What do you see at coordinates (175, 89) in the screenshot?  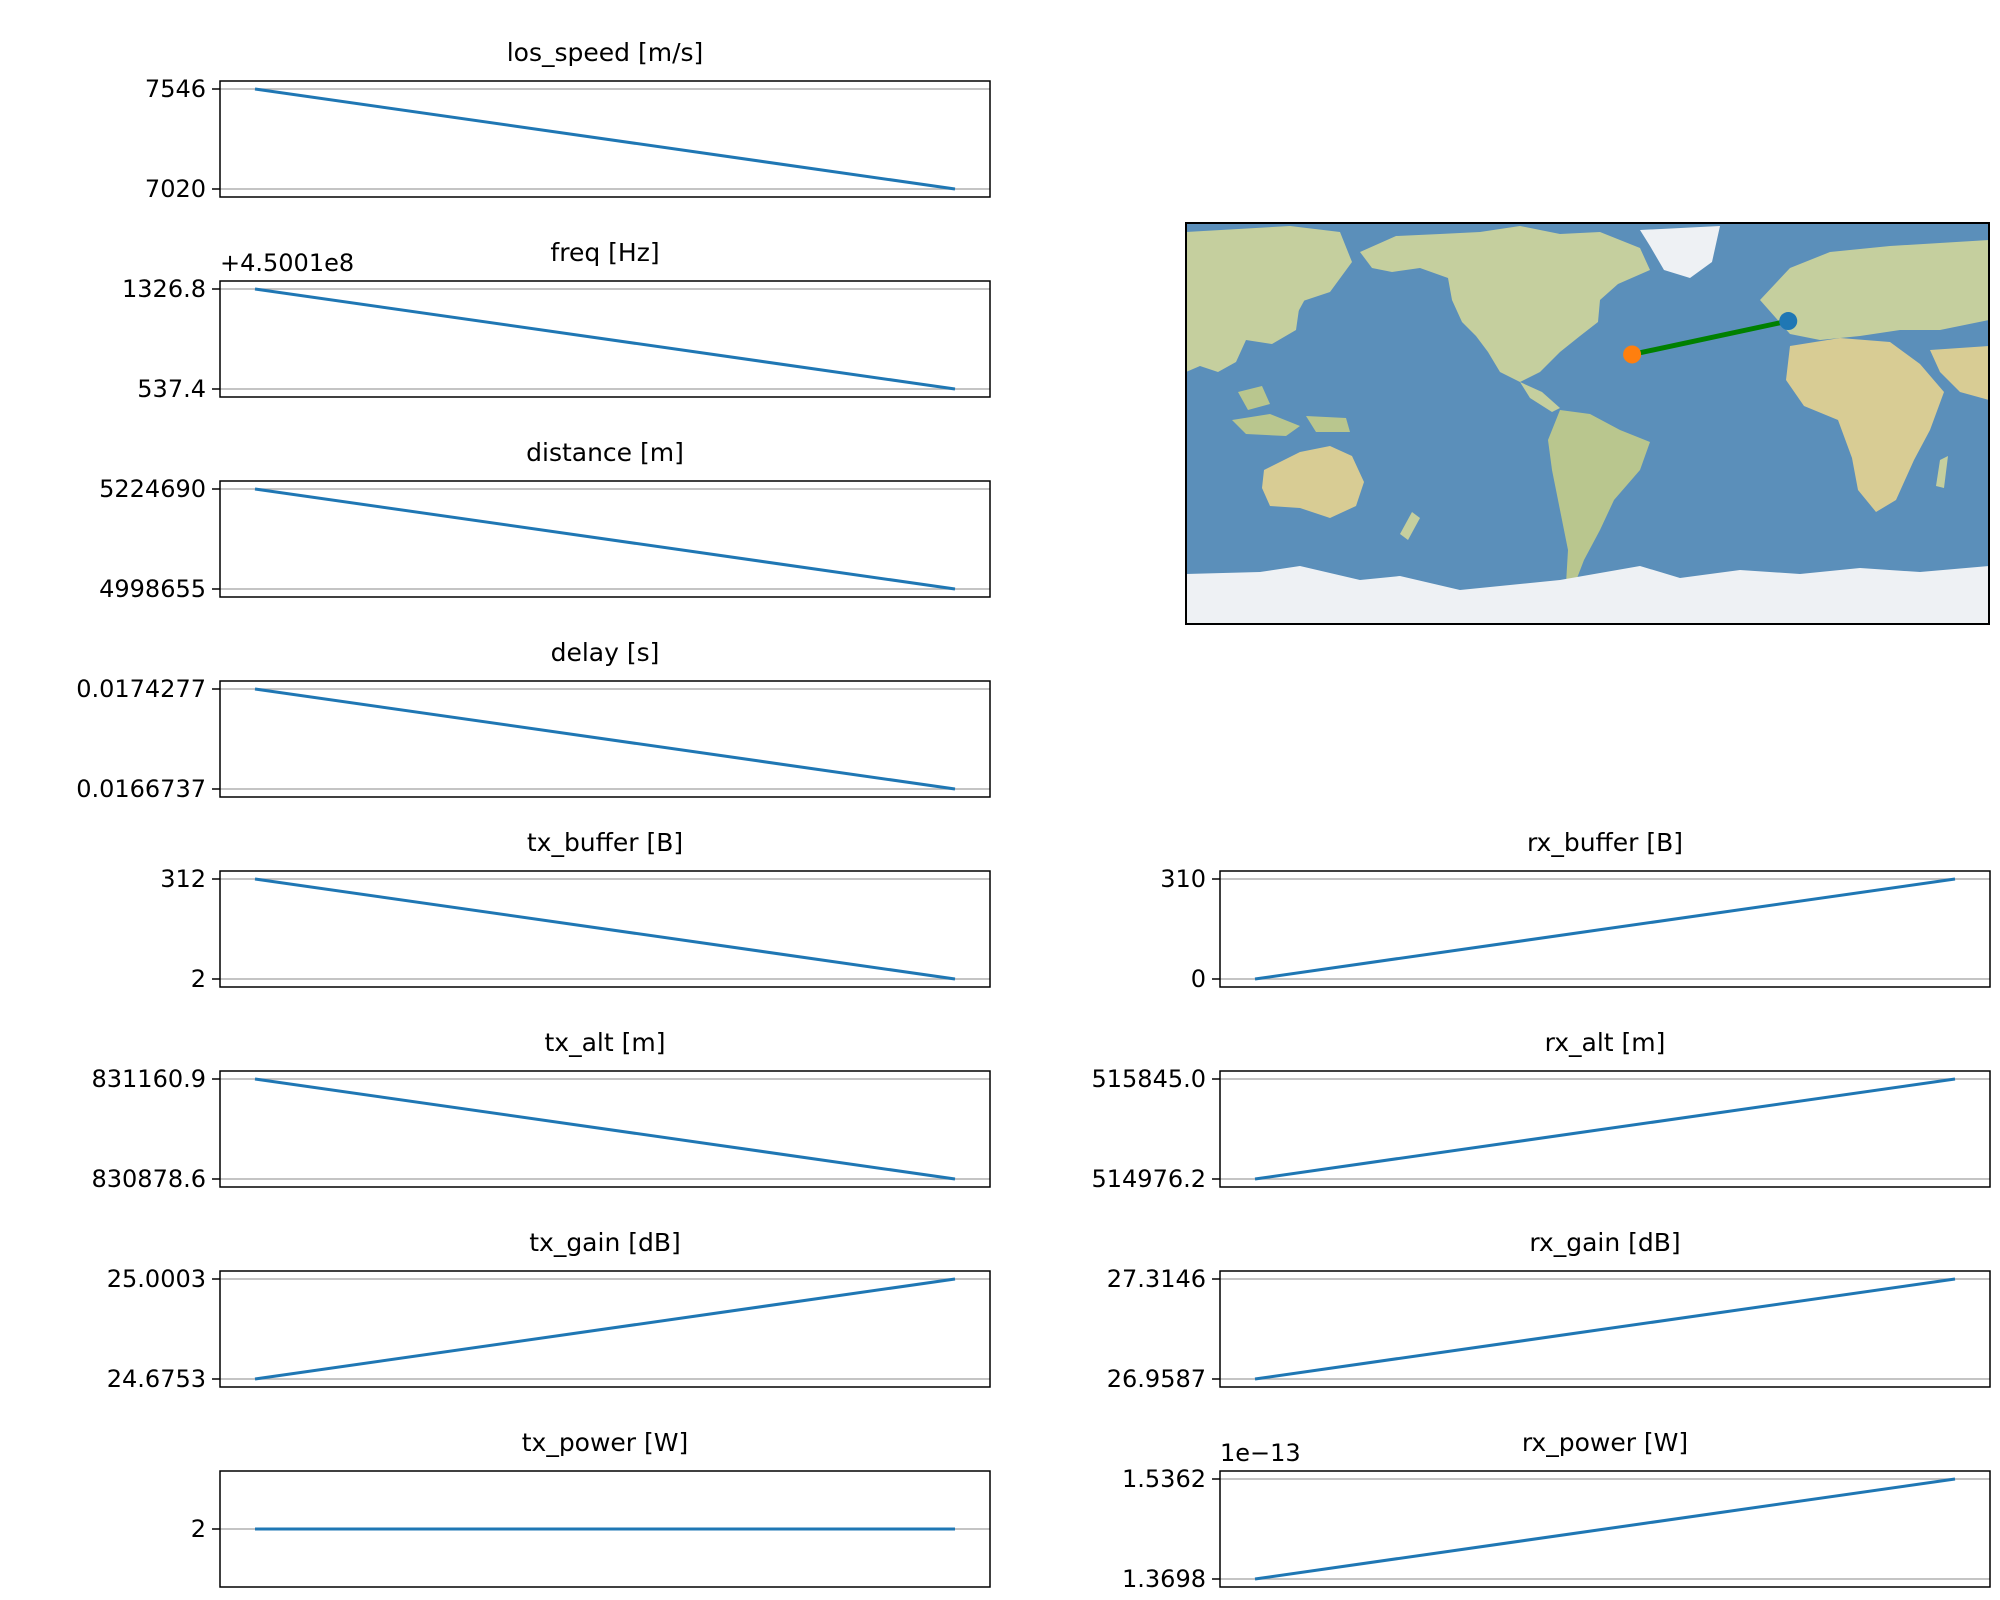 I see `y-tick-label: 7546` at bounding box center [175, 89].